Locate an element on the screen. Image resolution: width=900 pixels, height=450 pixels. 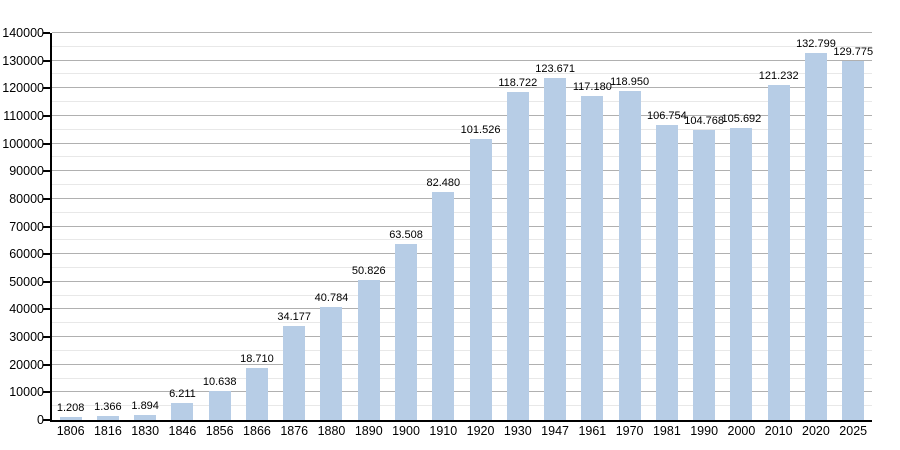
bar-slot: 117.180 is located at coordinates (592, 226).